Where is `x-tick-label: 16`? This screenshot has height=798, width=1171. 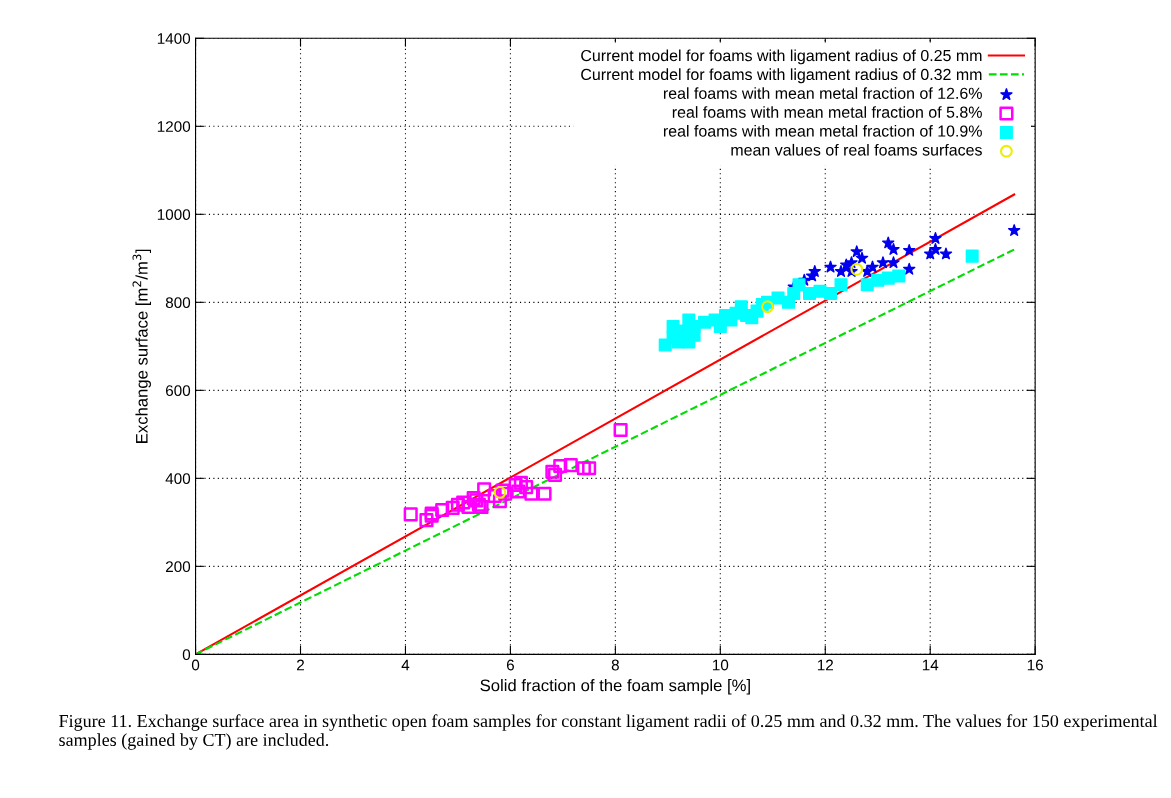
x-tick-label: 16 is located at coordinates (1035, 665).